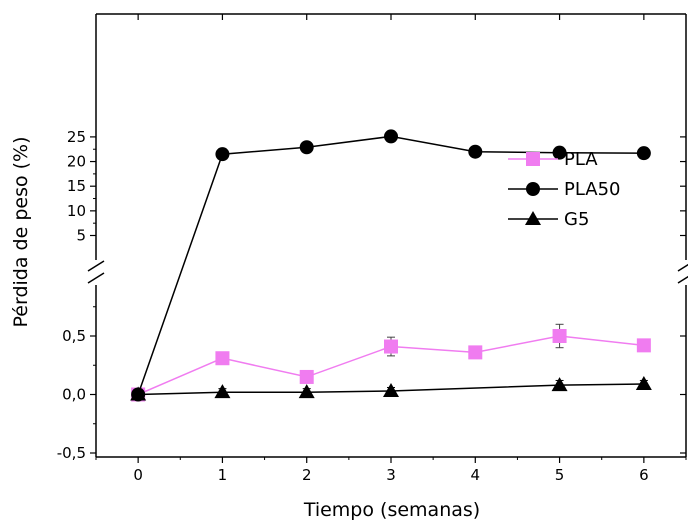 Image resolution: width=688 pixels, height=525 pixels. What do you see at coordinates (307, 475) in the screenshot?
I see `x-tick-label: 2` at bounding box center [307, 475].